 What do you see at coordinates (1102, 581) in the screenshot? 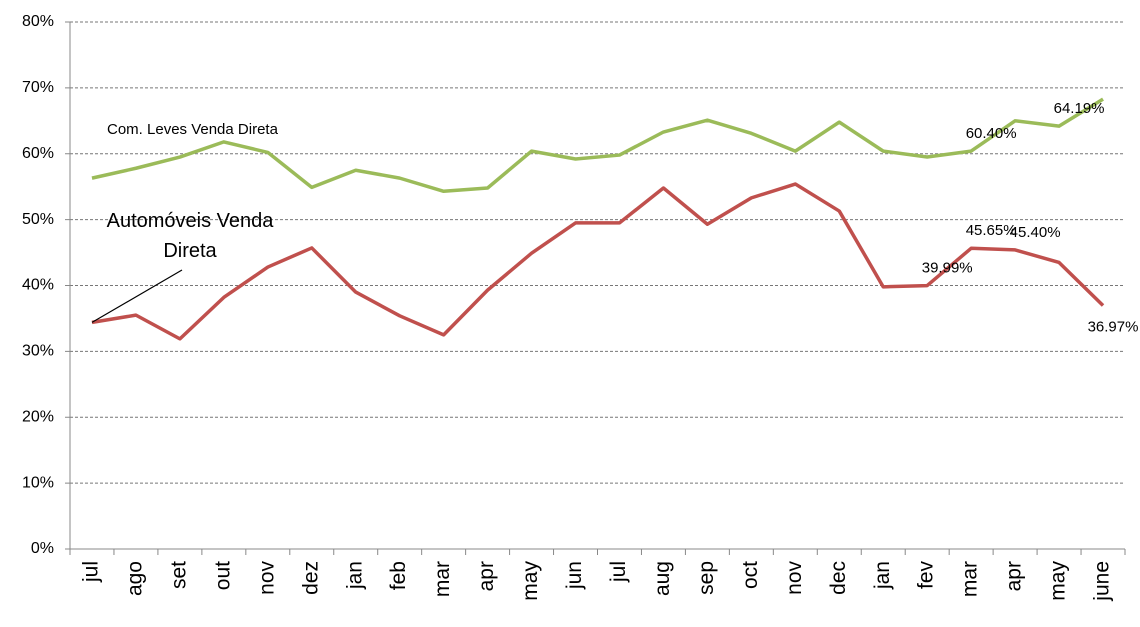
I see `x-tick-label: june` at bounding box center [1102, 581].